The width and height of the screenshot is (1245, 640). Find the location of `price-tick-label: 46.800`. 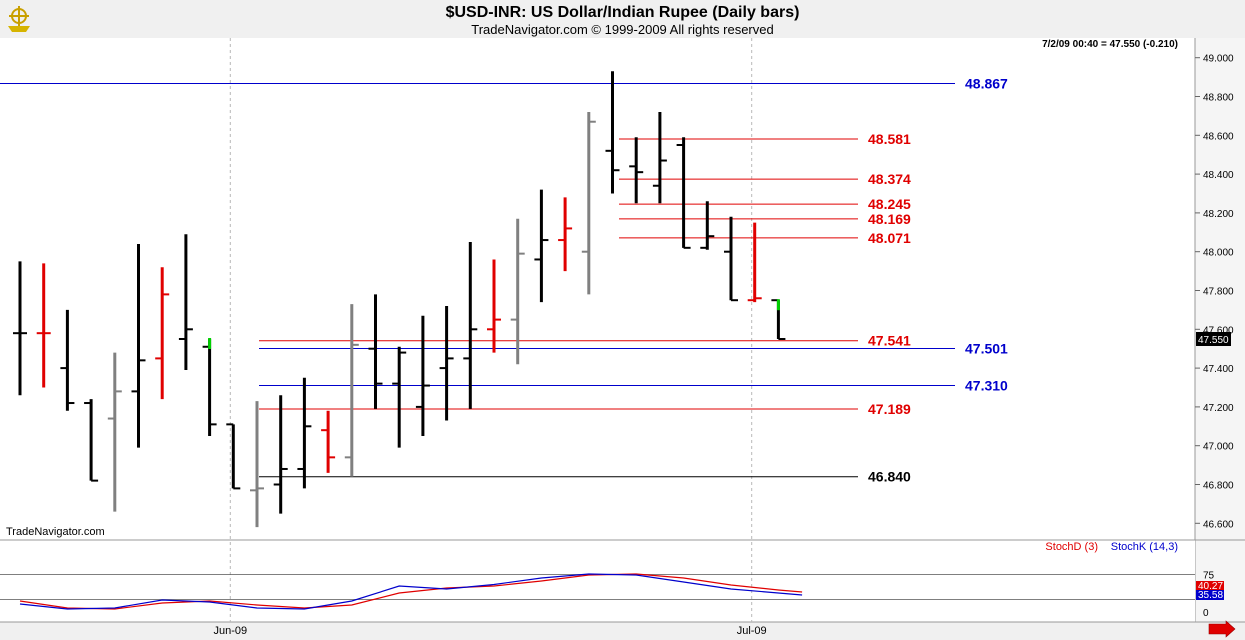

price-tick-label: 46.800 is located at coordinates (1218, 486).